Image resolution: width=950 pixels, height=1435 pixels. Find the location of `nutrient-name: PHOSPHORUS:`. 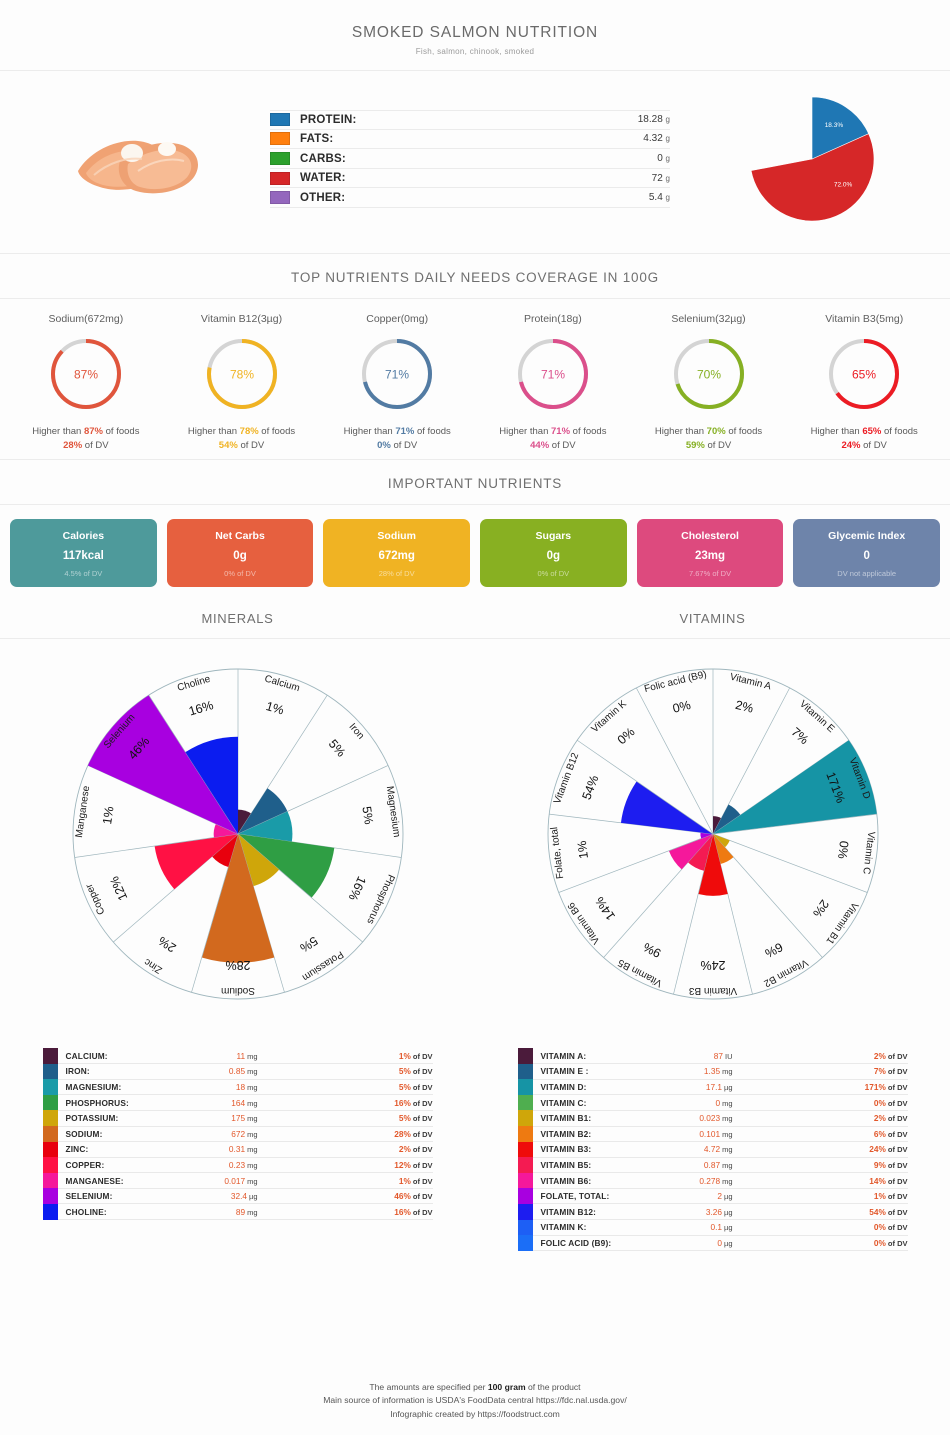

nutrient-name: PHOSPHORUS: is located at coordinates (97, 1102).